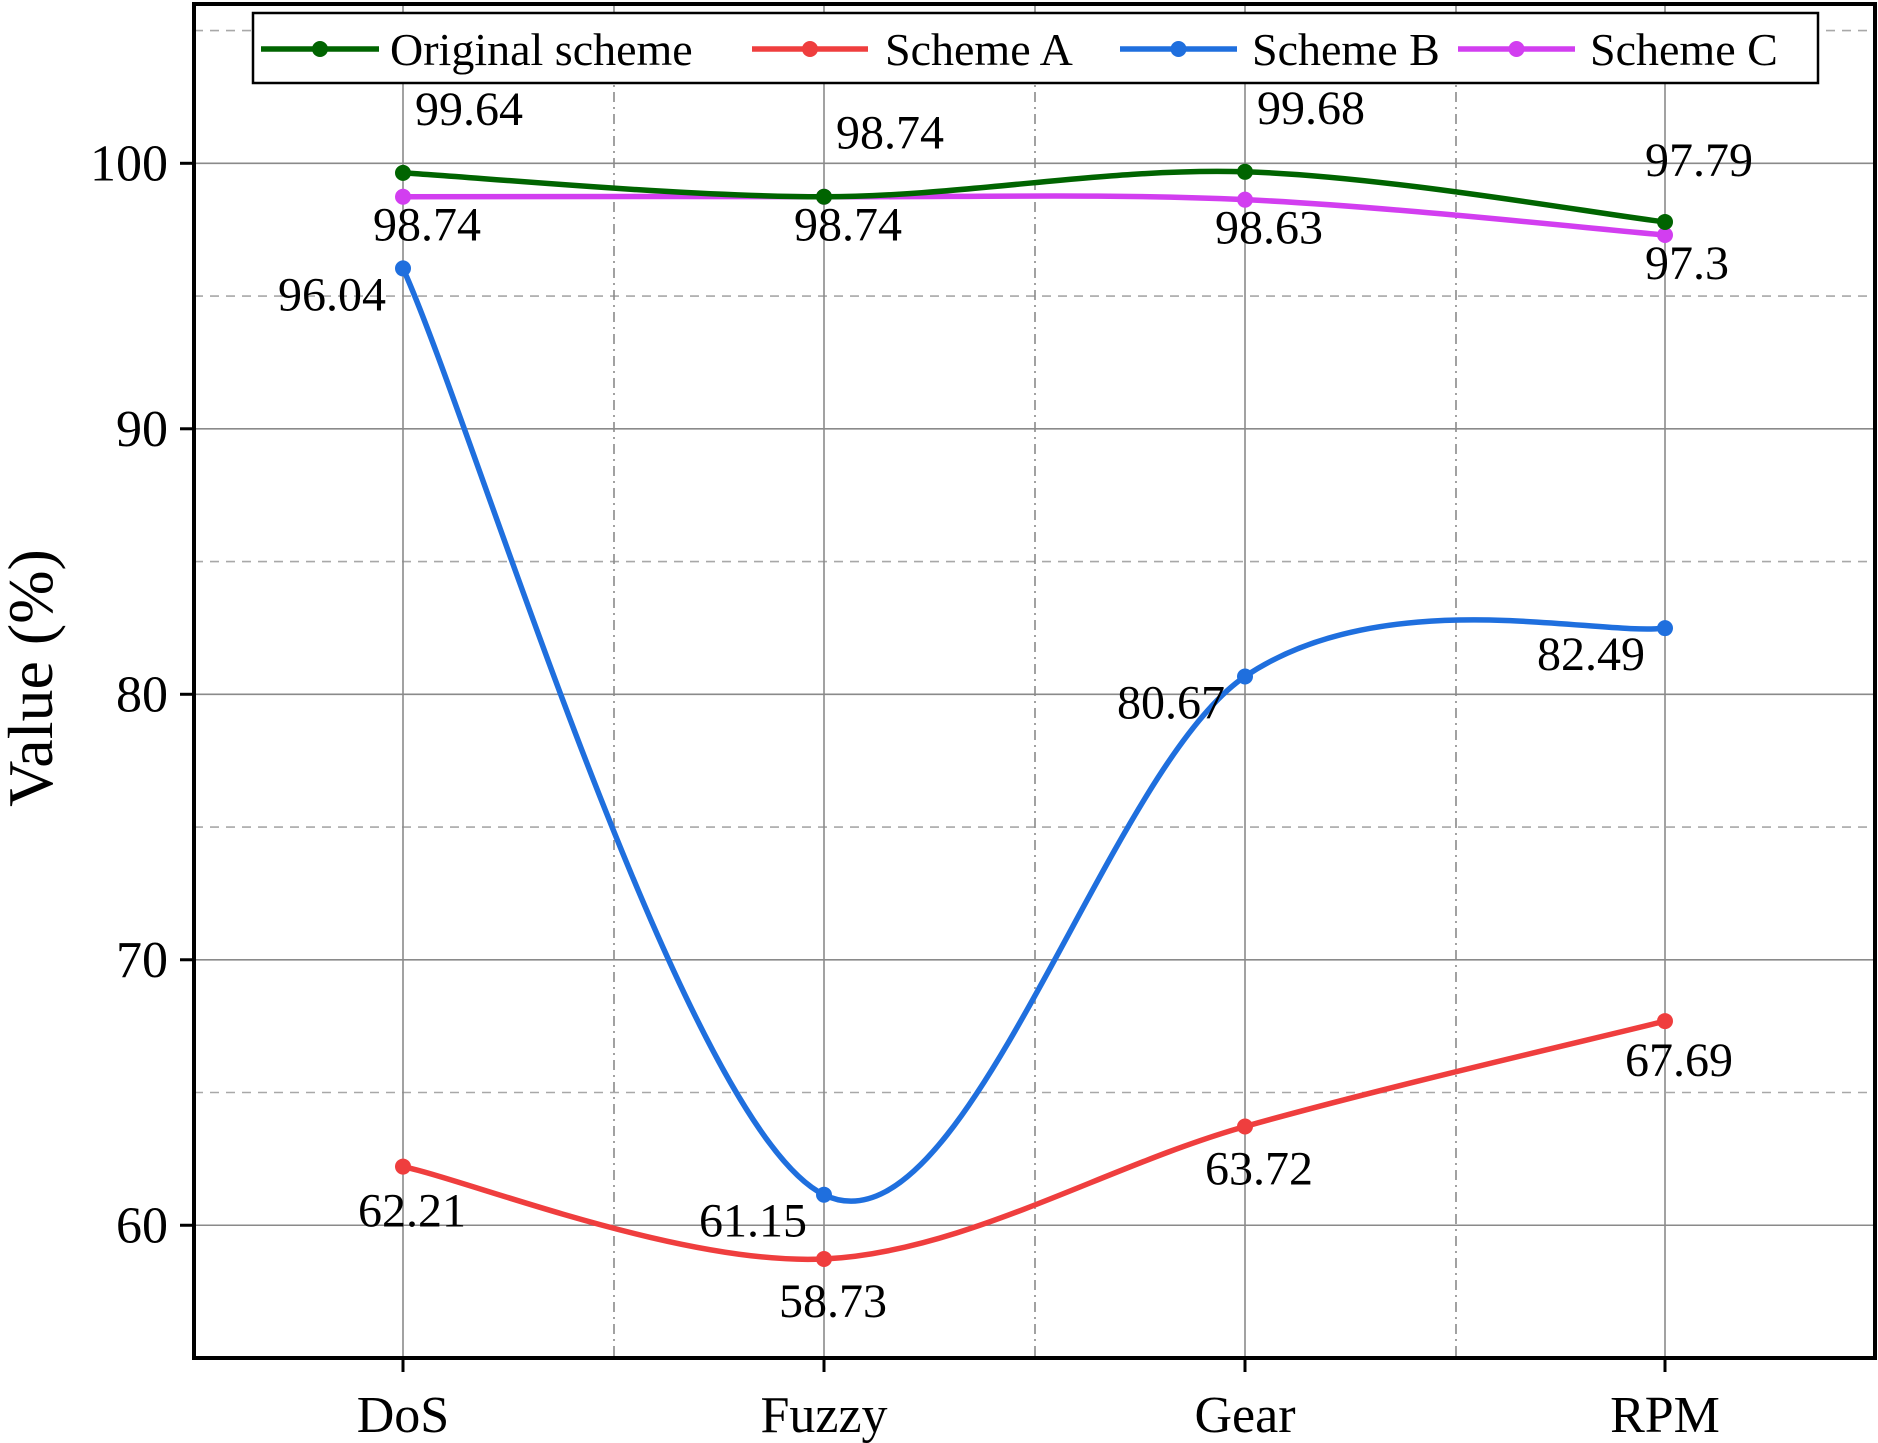  What do you see at coordinates (1311, 108) in the screenshot?
I see `data-label-original-scheme: 99.68` at bounding box center [1311, 108].